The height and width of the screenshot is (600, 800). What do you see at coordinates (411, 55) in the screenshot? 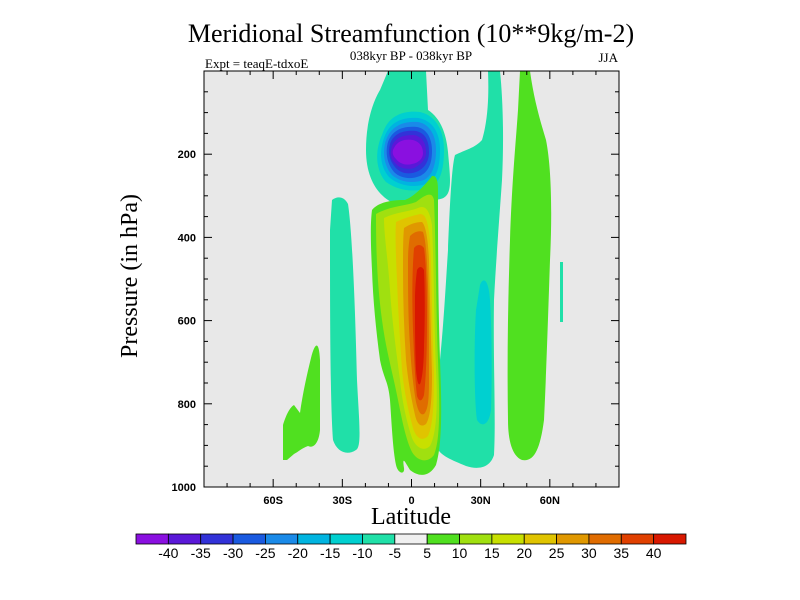
I see `chart-subtitle-center: 038kyr BP - 038kyr BP` at bounding box center [411, 55].